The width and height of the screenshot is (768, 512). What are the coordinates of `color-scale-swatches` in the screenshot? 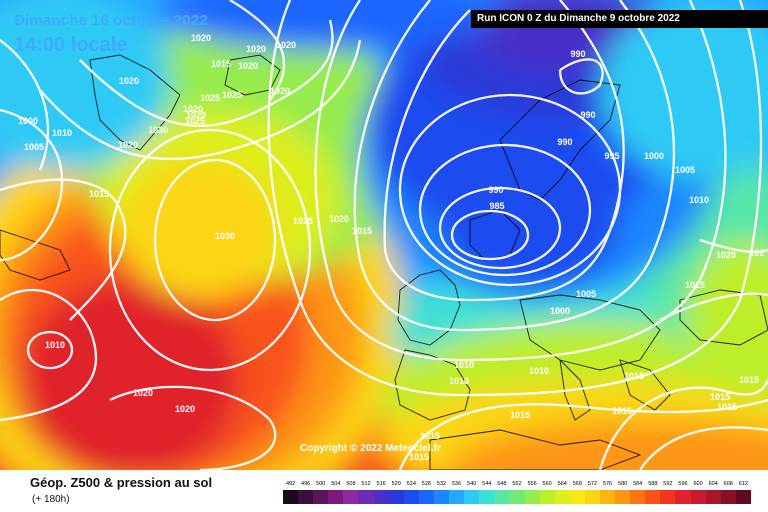 It's located at (517, 497).